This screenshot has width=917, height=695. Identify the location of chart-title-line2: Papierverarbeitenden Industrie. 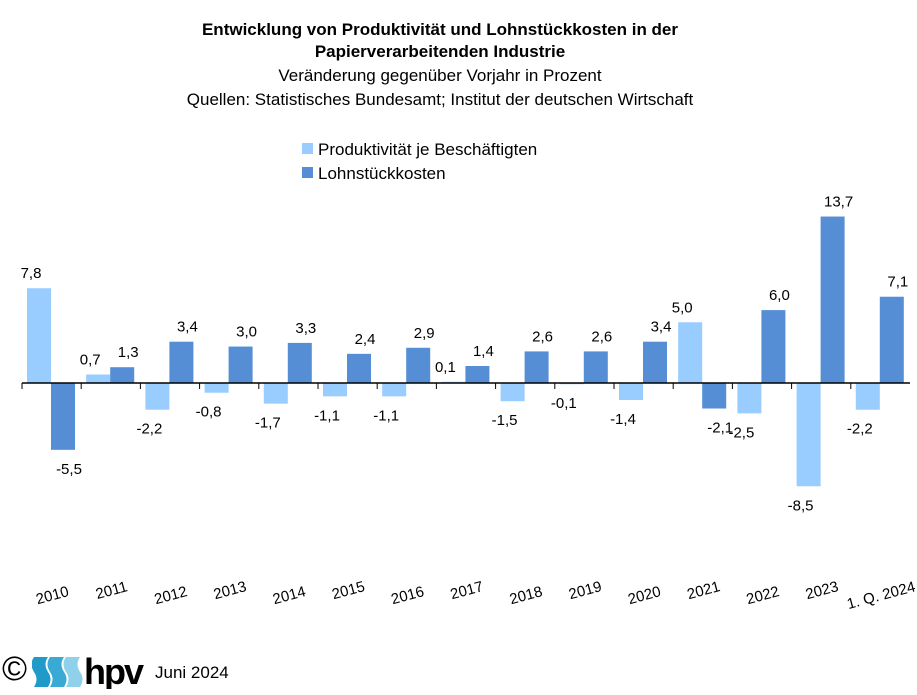
(440, 51).